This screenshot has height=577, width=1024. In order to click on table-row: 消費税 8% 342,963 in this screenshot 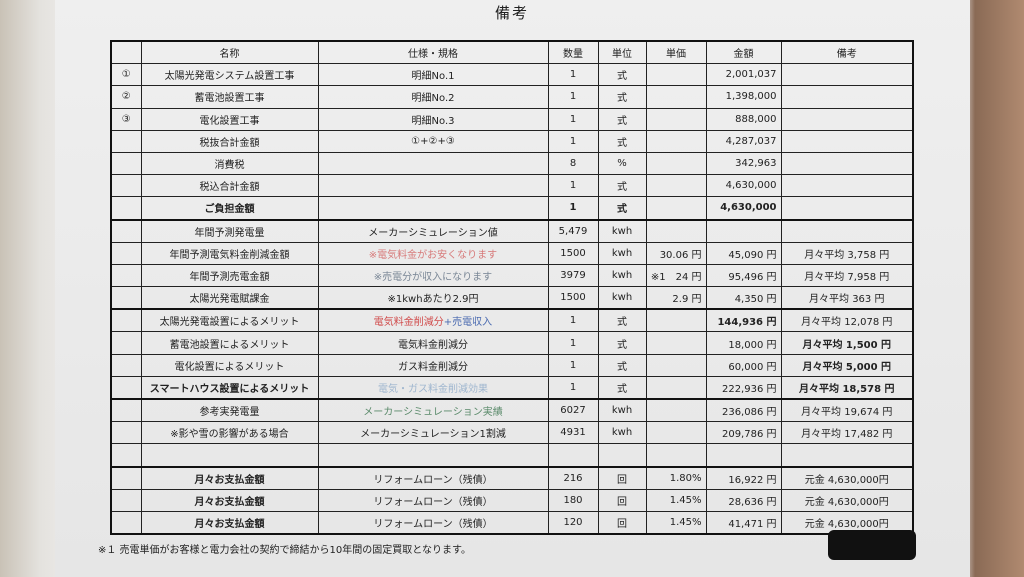, I will do `click(512, 163)`.